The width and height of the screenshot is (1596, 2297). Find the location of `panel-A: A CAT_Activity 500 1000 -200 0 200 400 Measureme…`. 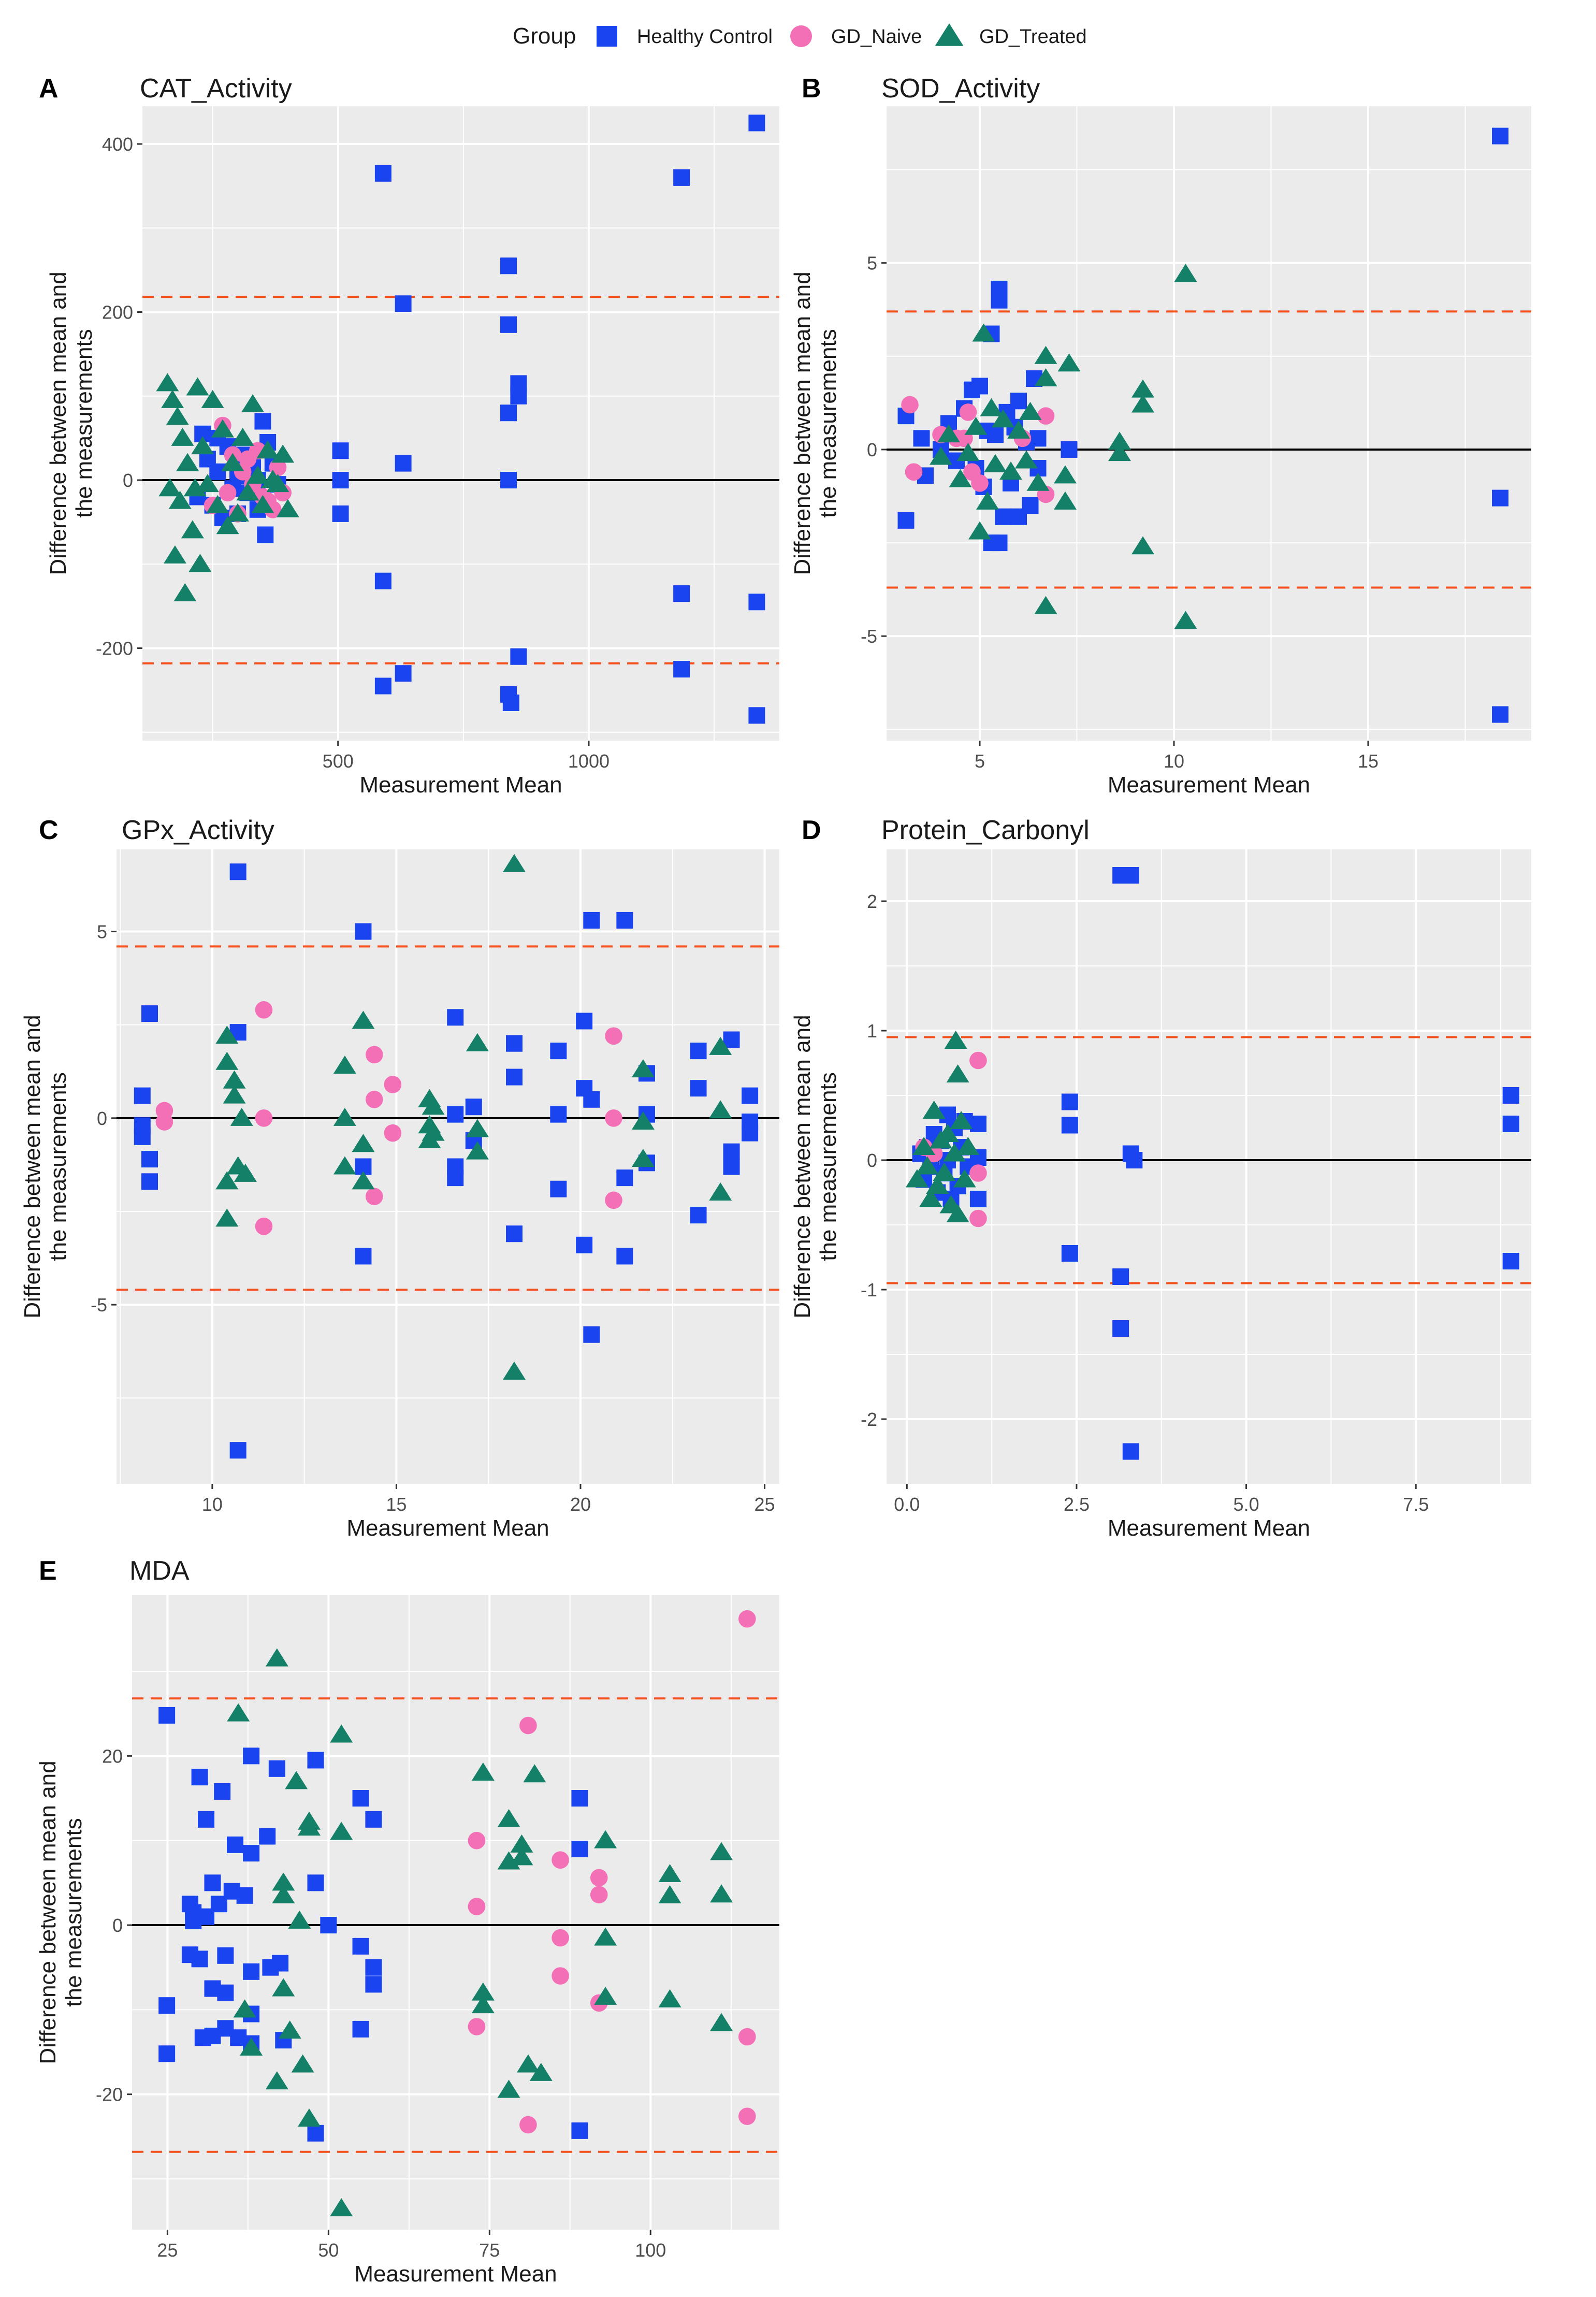

panel-A: A CAT_Activity 500 1000 -200 0 200 400 Measureme… is located at coordinates (409, 436).